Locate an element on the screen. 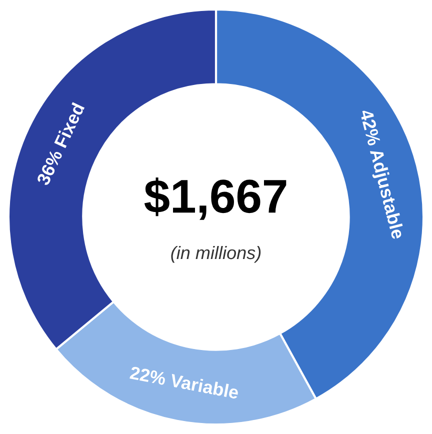 The height and width of the screenshot is (434, 432). slice-label: 36% Fixed is located at coordinates (60, 144).